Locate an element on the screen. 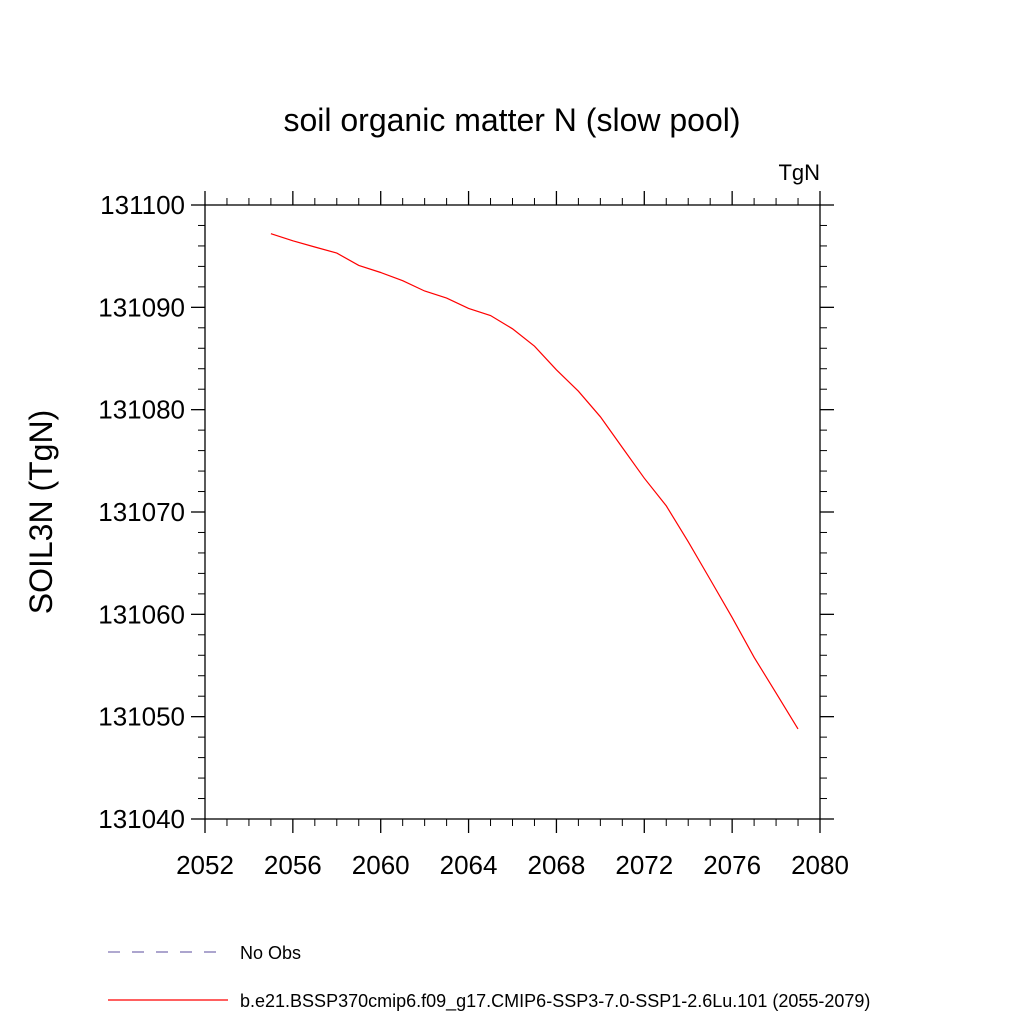 This screenshot has width=1024, height=1024. y-tick-label: 131050 is located at coordinates (141, 717).